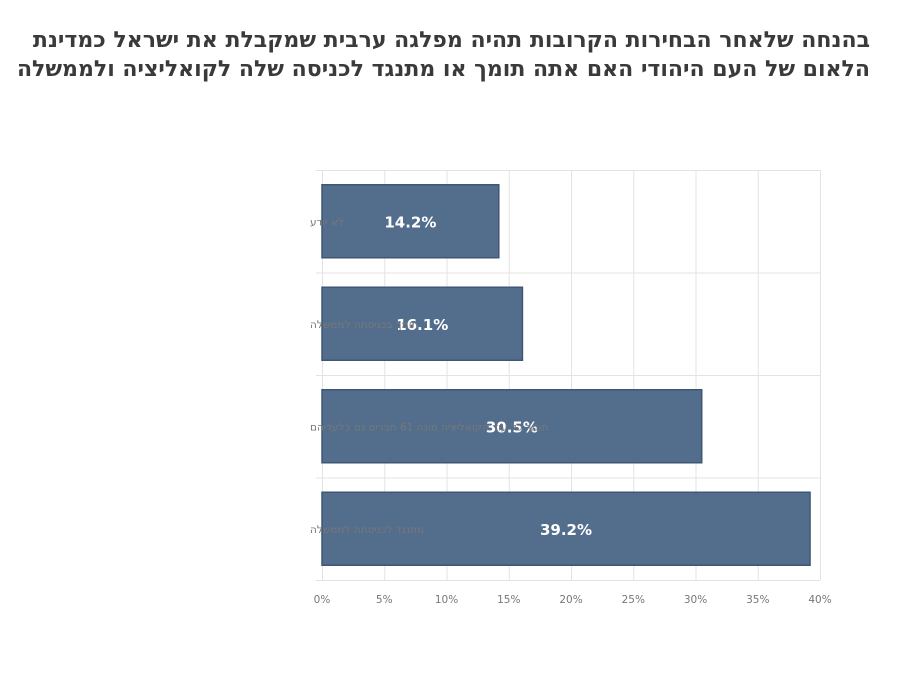  What do you see at coordinates (322, 600) in the screenshot?
I see `x-tick-label: 0%` at bounding box center [322, 600].